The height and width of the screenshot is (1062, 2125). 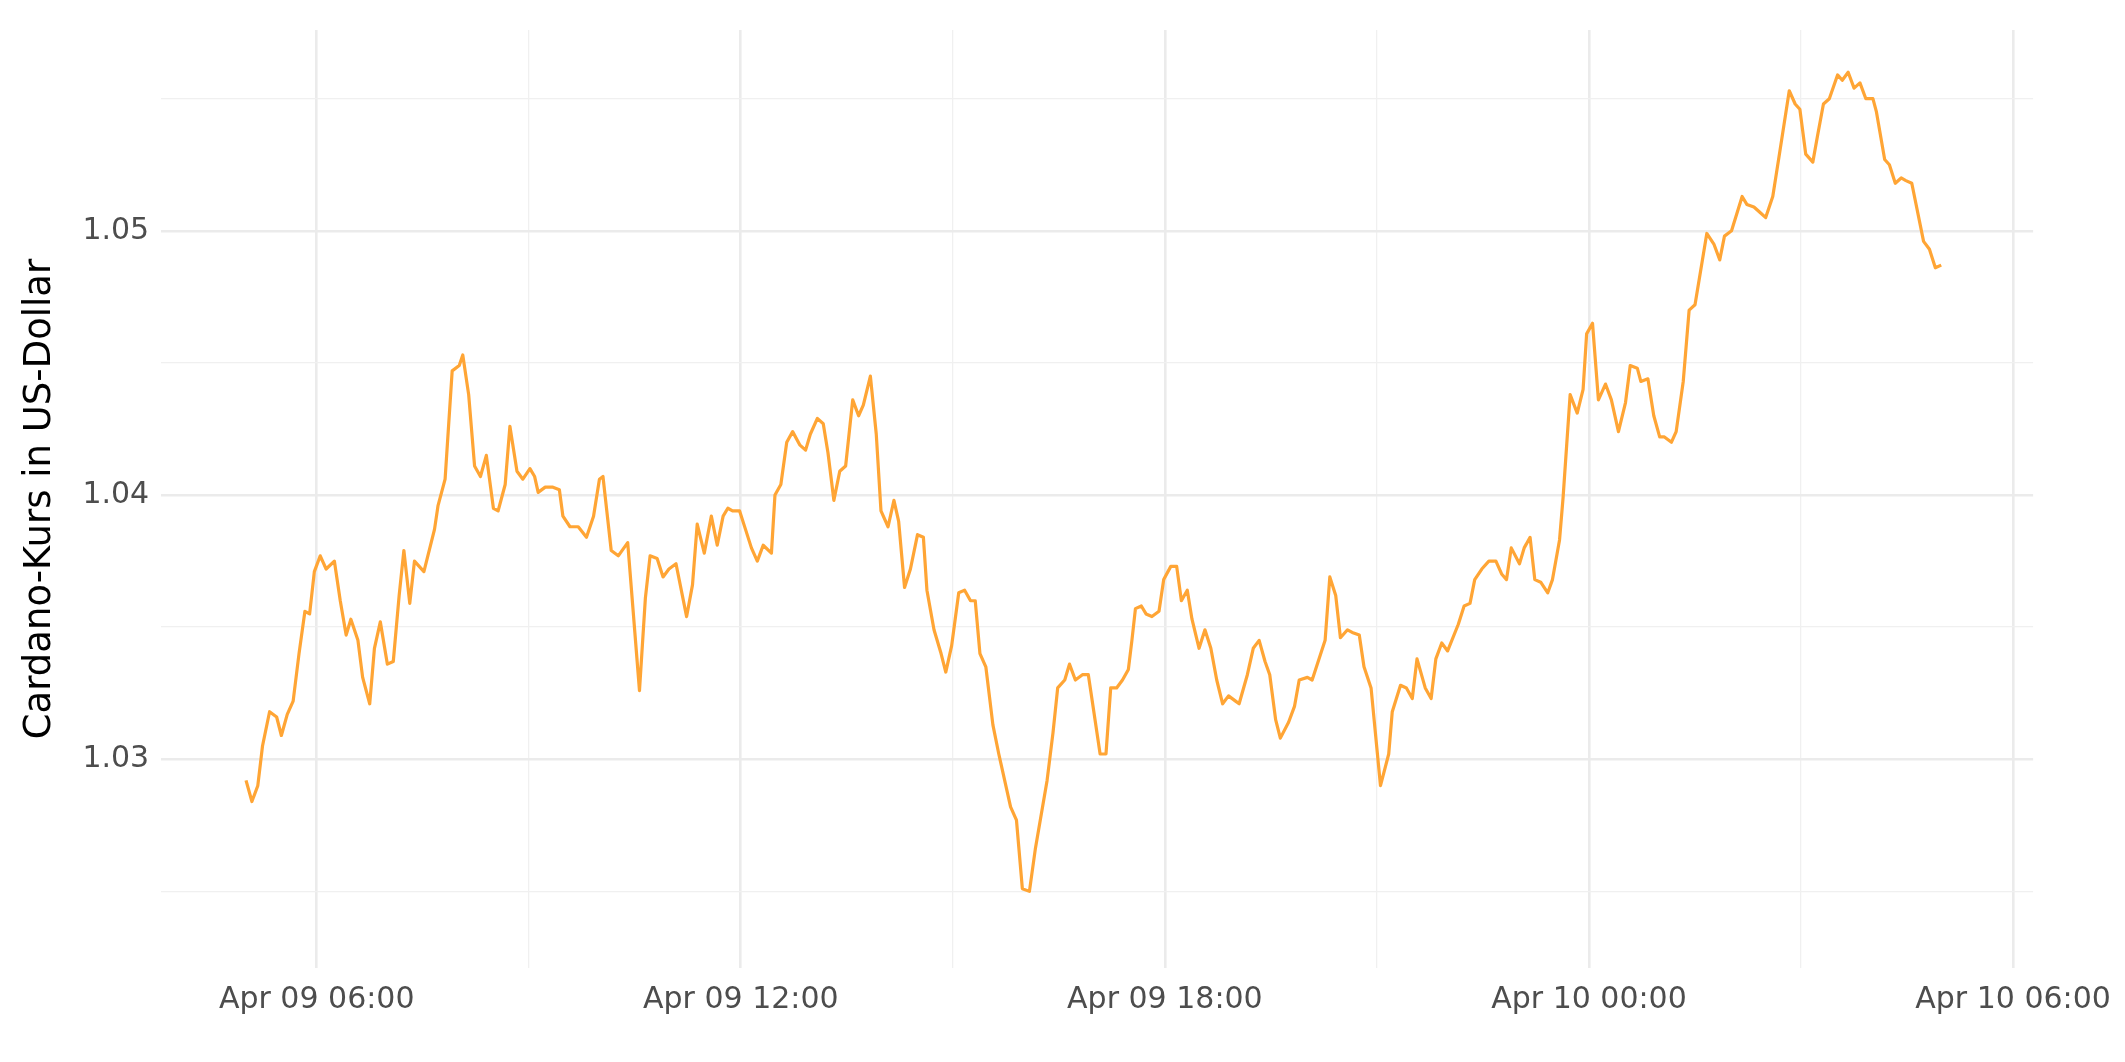 I want to click on x-tick-label: Apr 09 12:00, so click(x=740, y=997).